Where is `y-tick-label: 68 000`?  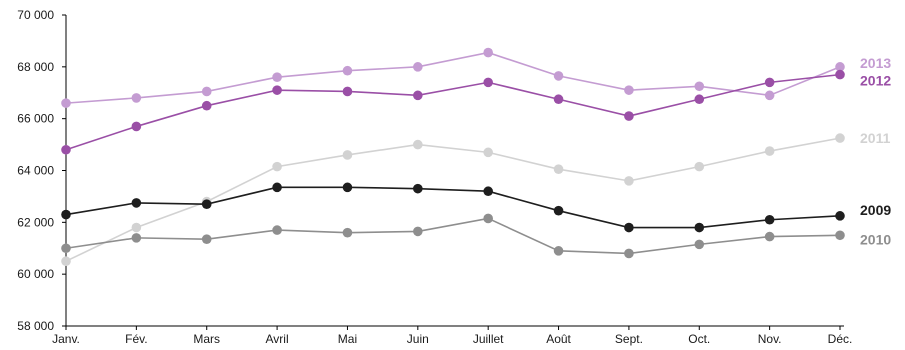 y-tick-label: 68 000 is located at coordinates (35, 67).